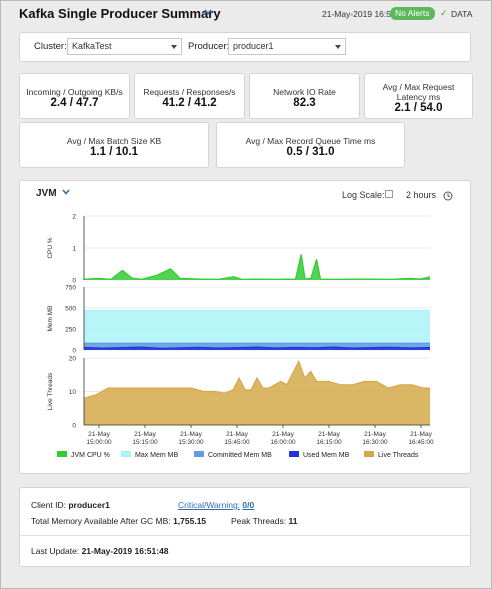 This screenshot has width=492, height=589. I want to click on critical-warning-link: Critical/Warning:, so click(209, 505).